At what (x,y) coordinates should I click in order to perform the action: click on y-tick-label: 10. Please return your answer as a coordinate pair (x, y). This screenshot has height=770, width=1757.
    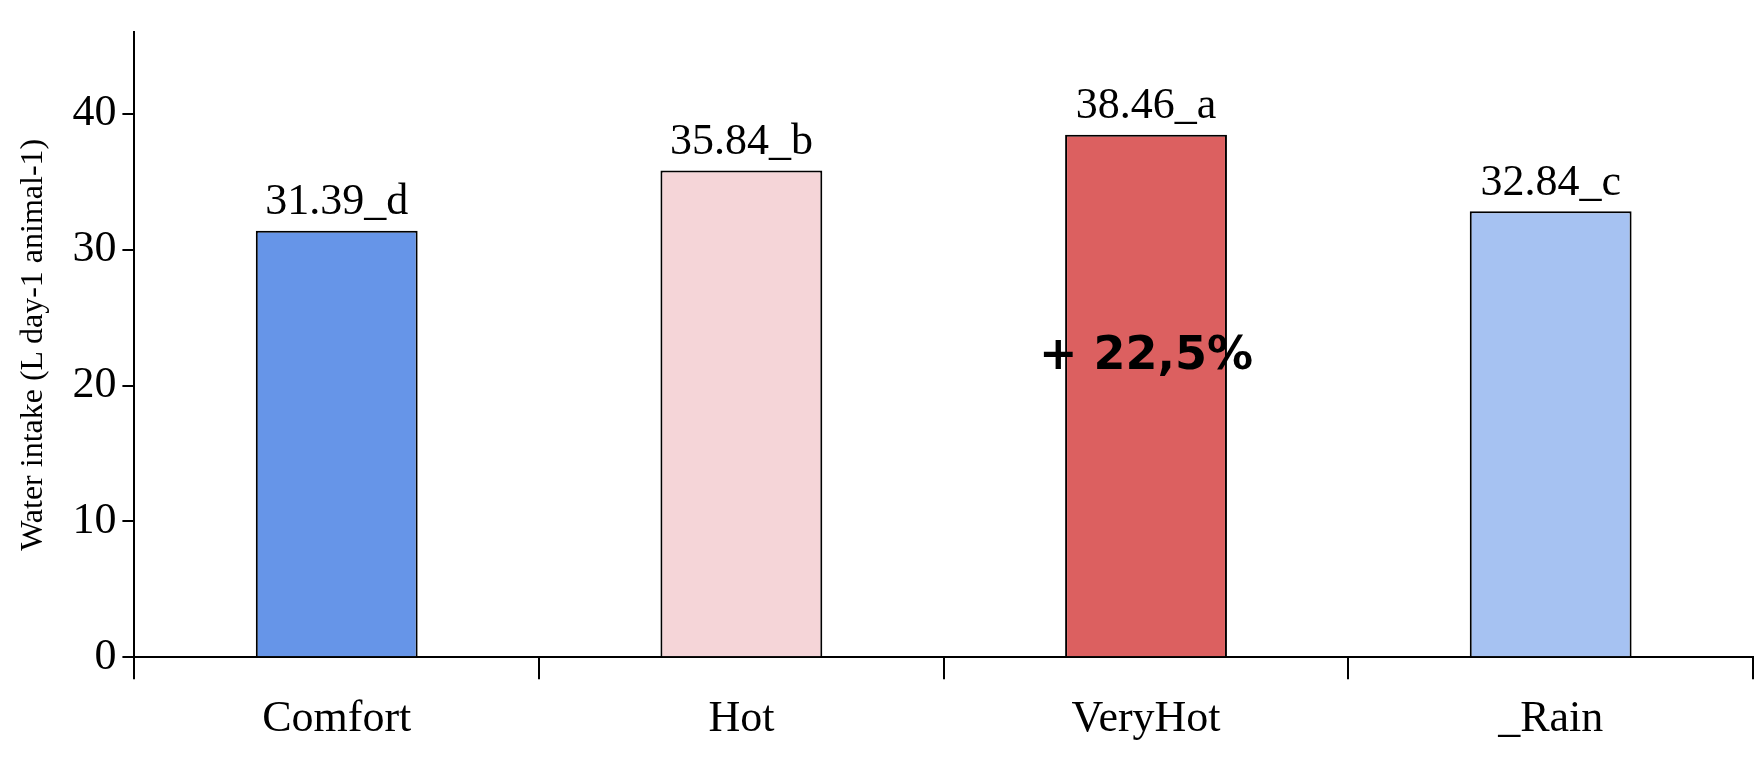
    Looking at the image, I should click on (94, 518).